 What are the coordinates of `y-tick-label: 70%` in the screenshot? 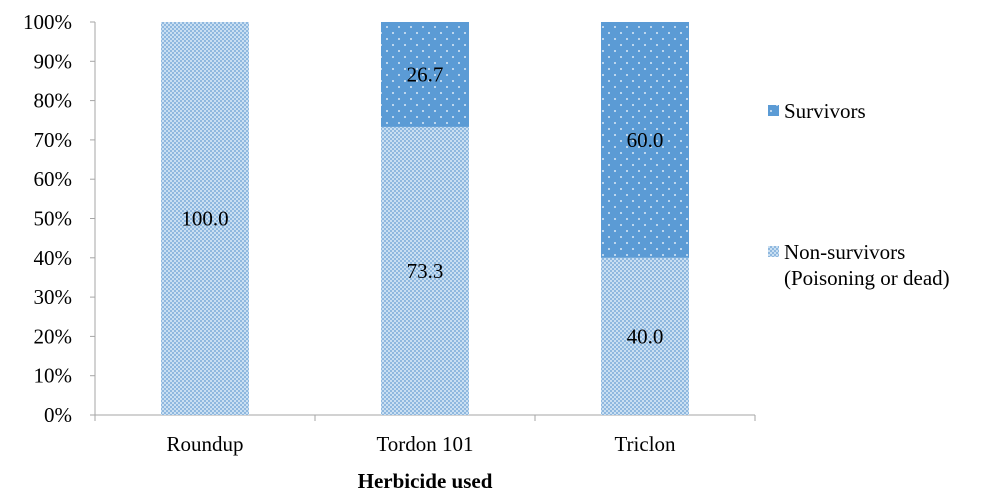 It's located at (53, 140).